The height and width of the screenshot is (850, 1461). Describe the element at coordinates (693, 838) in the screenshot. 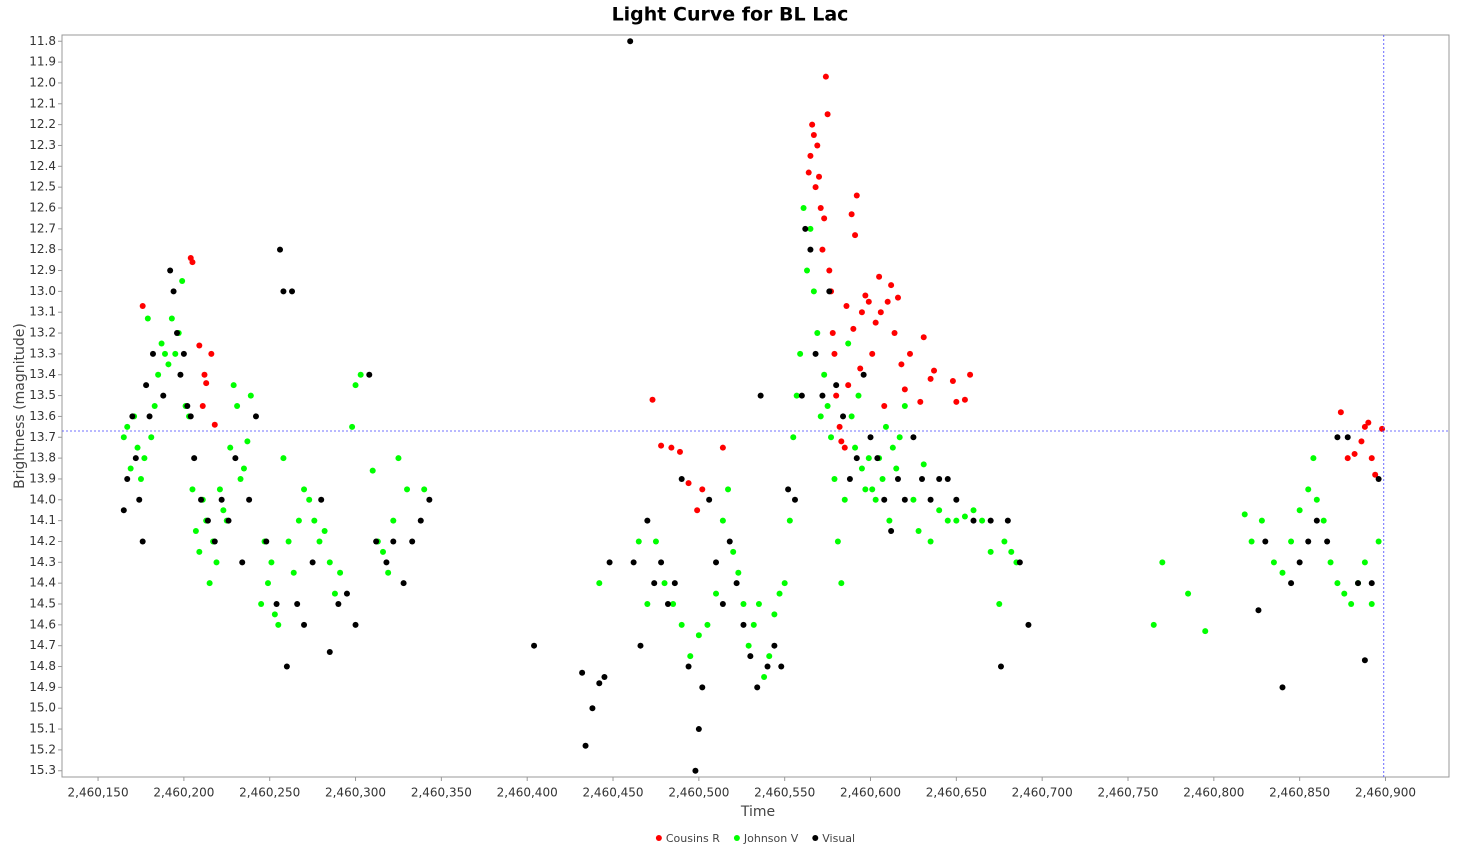

I see `legend-label: Cousins R` at that location.